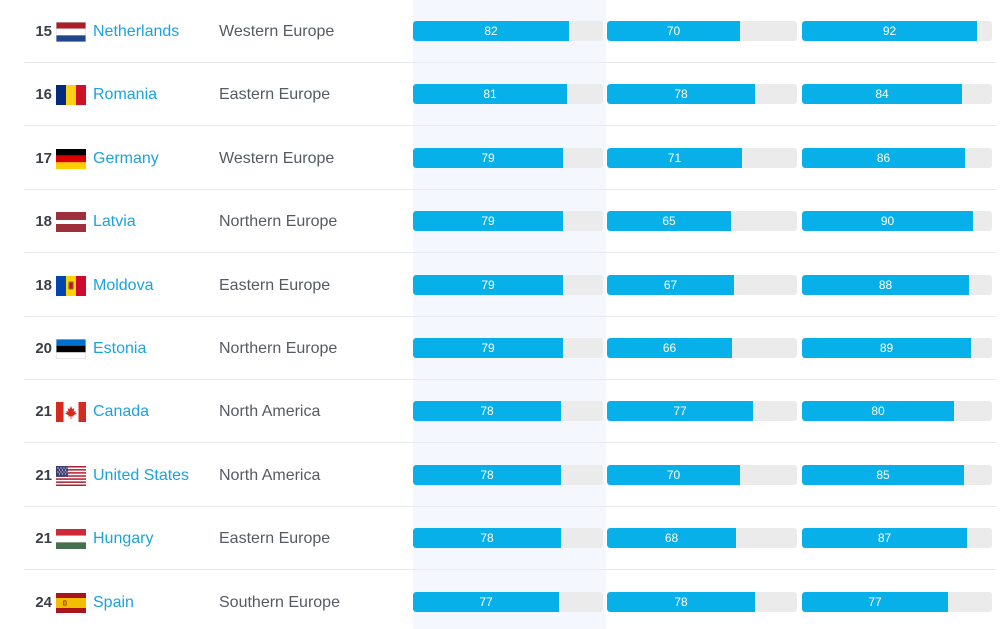 Image resolution: width=1000 pixels, height=629 pixels. What do you see at coordinates (136, 31) in the screenshot?
I see `country-link: Netherlands` at bounding box center [136, 31].